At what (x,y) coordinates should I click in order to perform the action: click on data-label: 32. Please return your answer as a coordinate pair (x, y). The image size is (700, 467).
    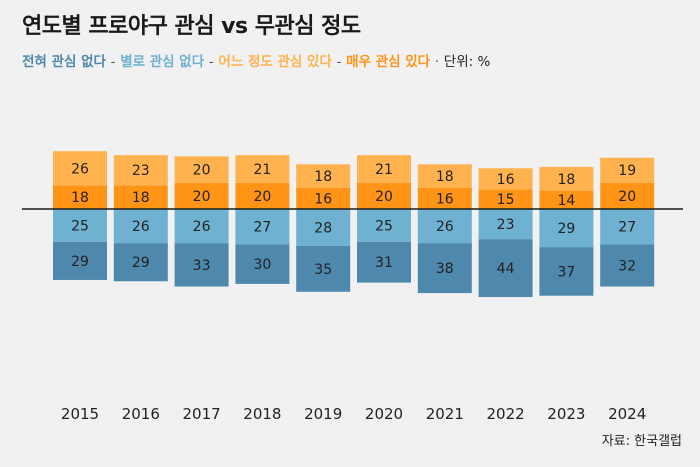
    Looking at the image, I should click on (627, 267).